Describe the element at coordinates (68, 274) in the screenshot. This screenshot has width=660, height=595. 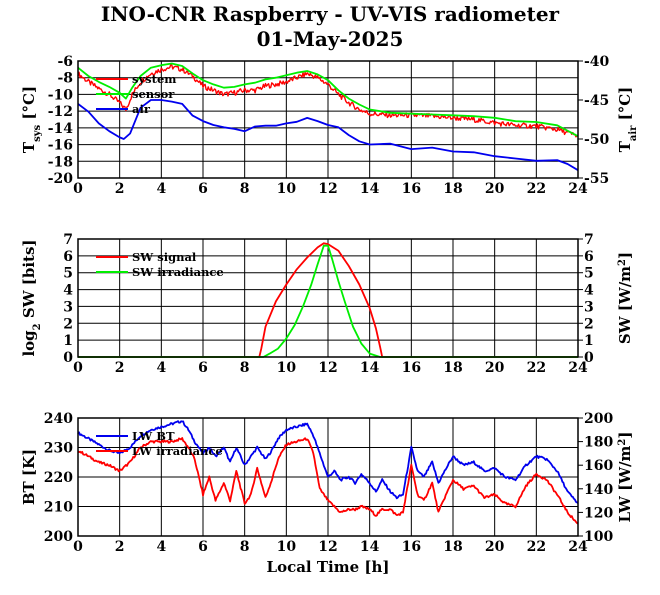
I see `y-tick-label-left: 5` at that location.